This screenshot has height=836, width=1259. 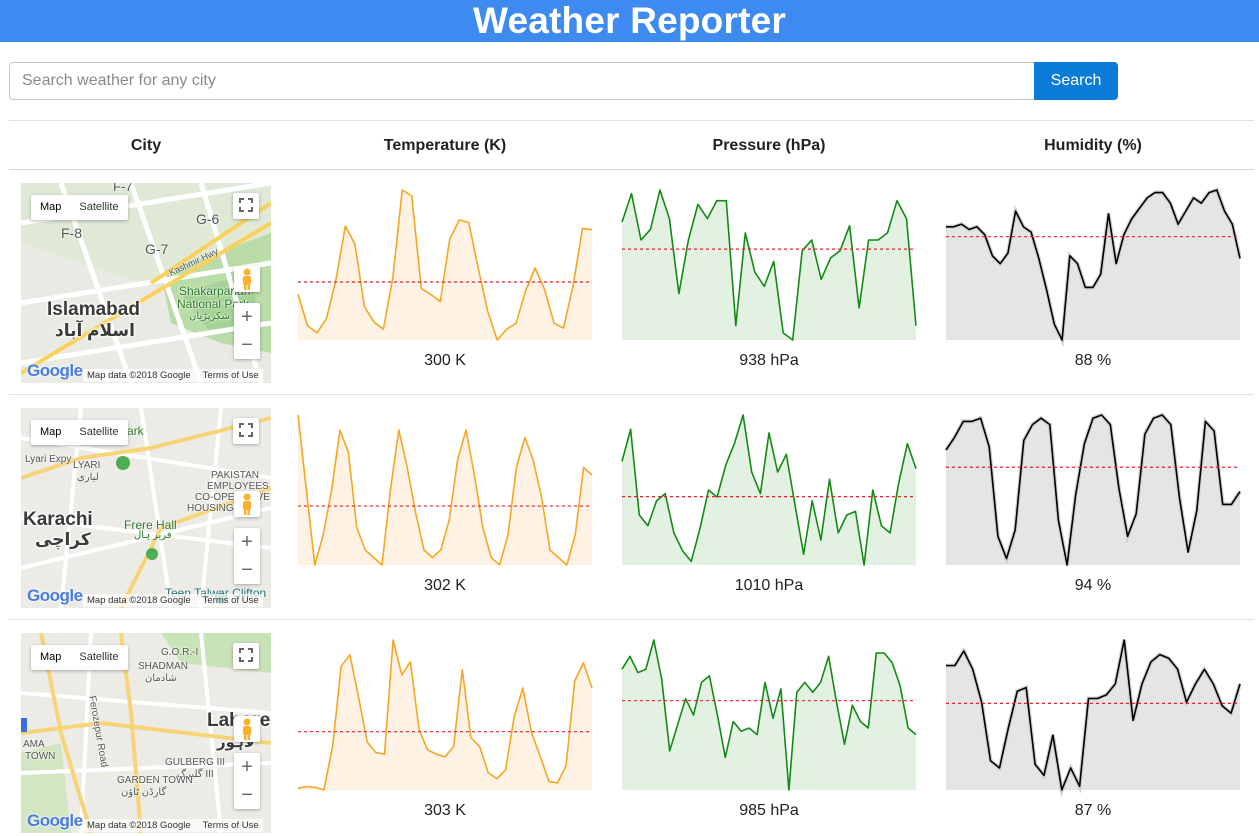 I want to click on map-tiles, so click(x=146, y=283).